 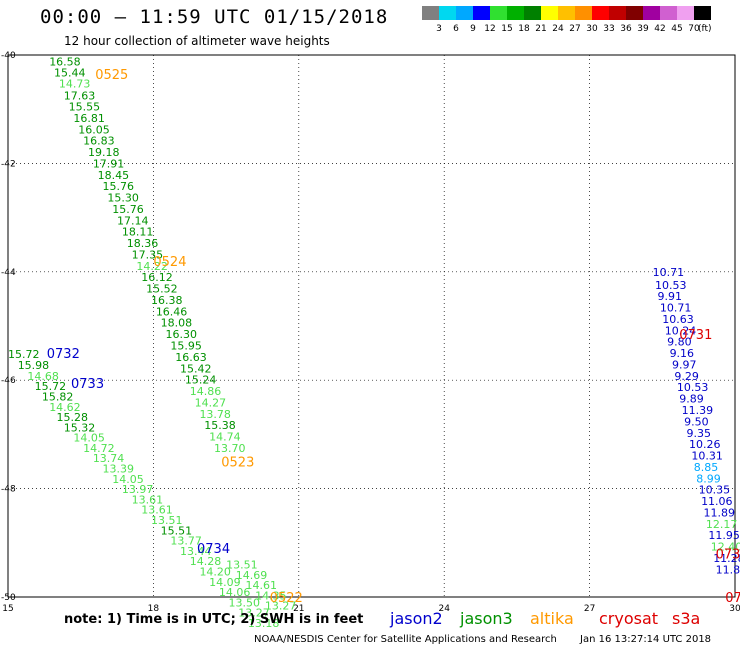 I want to click on y-tick-label: -40, so click(x=8, y=56).